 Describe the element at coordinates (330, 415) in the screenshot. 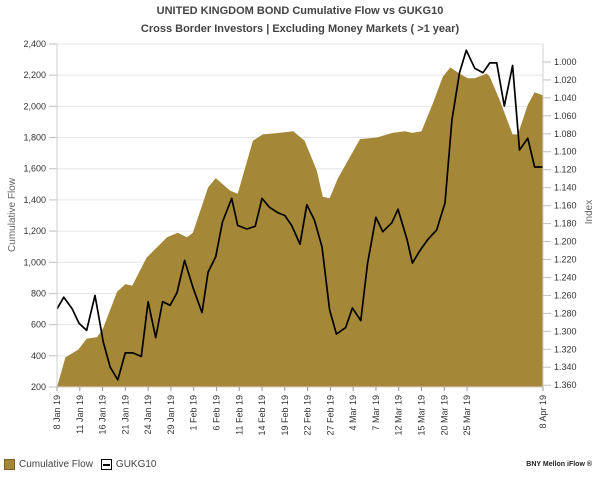

I see `x-tick-label: 27 Feb 19` at that location.